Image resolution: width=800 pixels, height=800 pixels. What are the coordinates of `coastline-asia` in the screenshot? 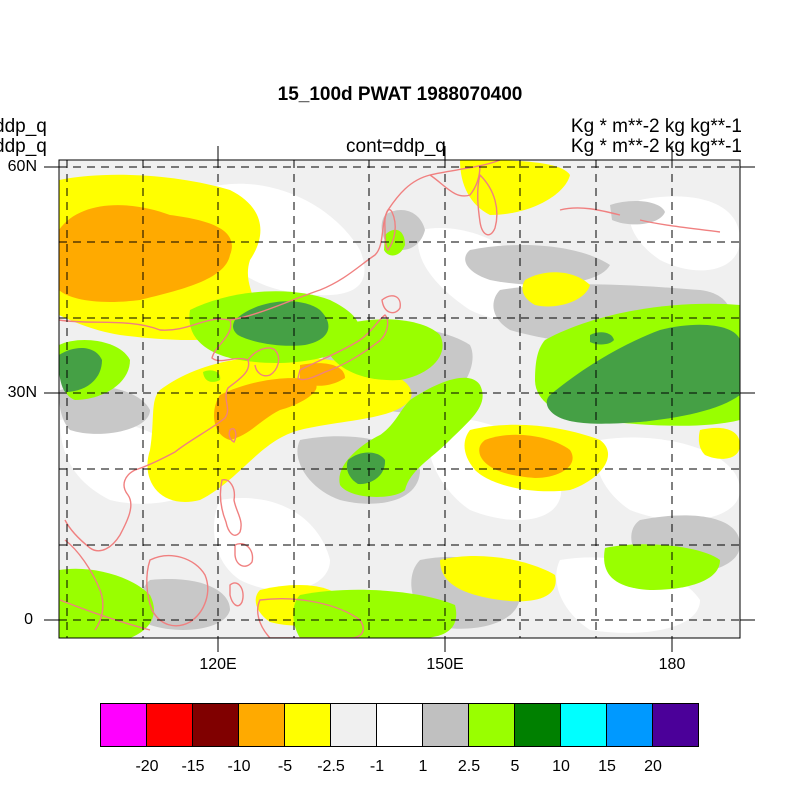 It's located at (154, 435).